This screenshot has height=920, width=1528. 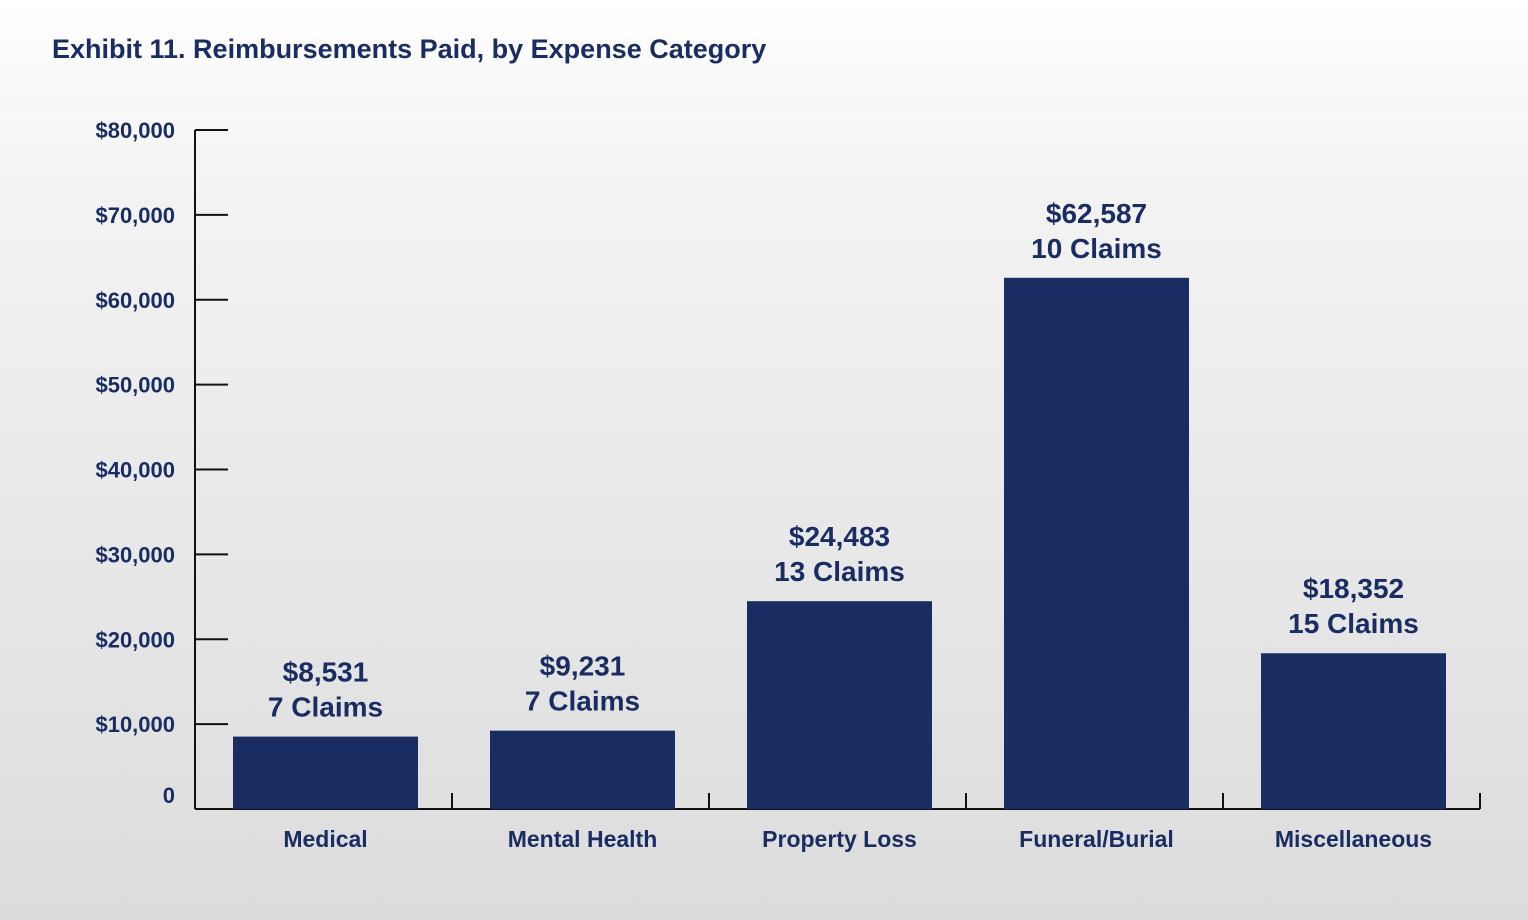 I want to click on category-label: Mental Health, so click(x=583, y=839).